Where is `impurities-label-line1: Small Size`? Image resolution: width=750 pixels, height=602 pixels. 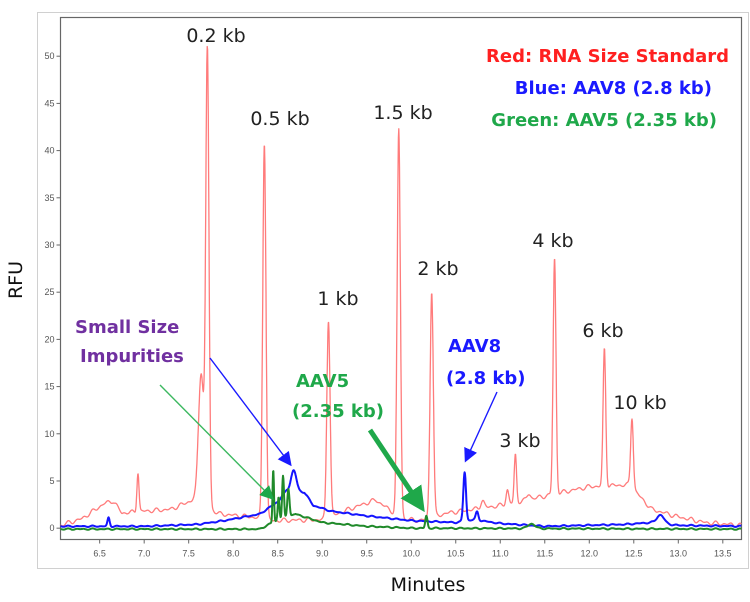 impurities-label-line1: Small Size is located at coordinates (127, 327).